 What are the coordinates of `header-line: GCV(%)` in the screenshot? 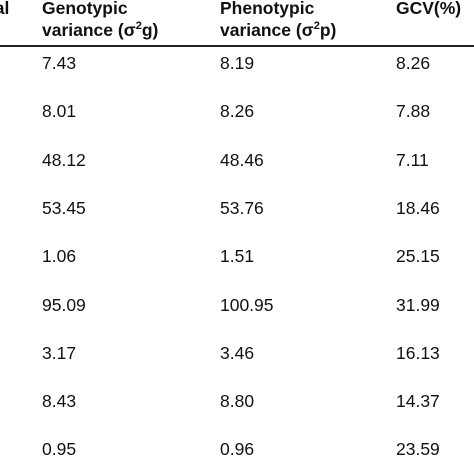 It's located at (428, 9).